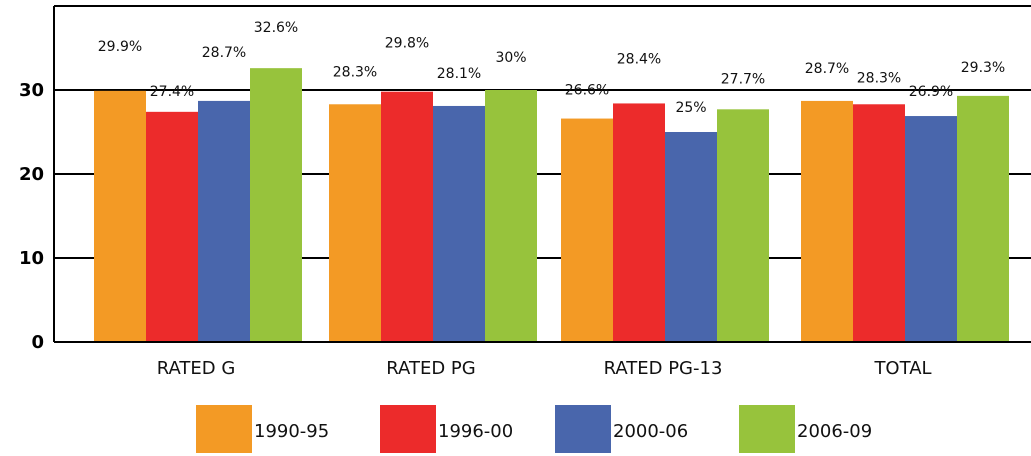 This screenshot has width=1031, height=456. I want to click on bar-1990-95-total, so click(827, 221).